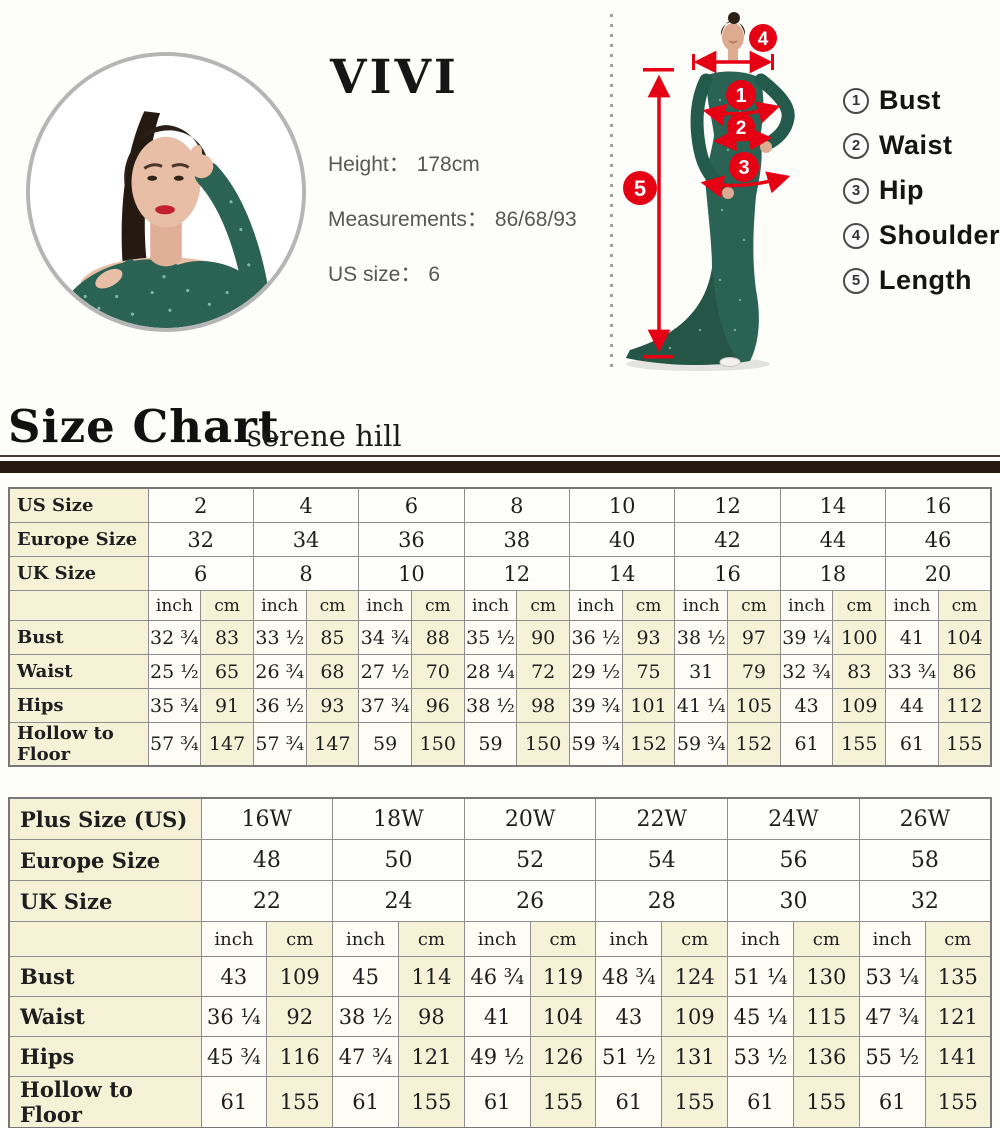 The height and width of the screenshot is (1128, 1000). I want to click on measurement-value-cell: 37 ¾, so click(385, 705).